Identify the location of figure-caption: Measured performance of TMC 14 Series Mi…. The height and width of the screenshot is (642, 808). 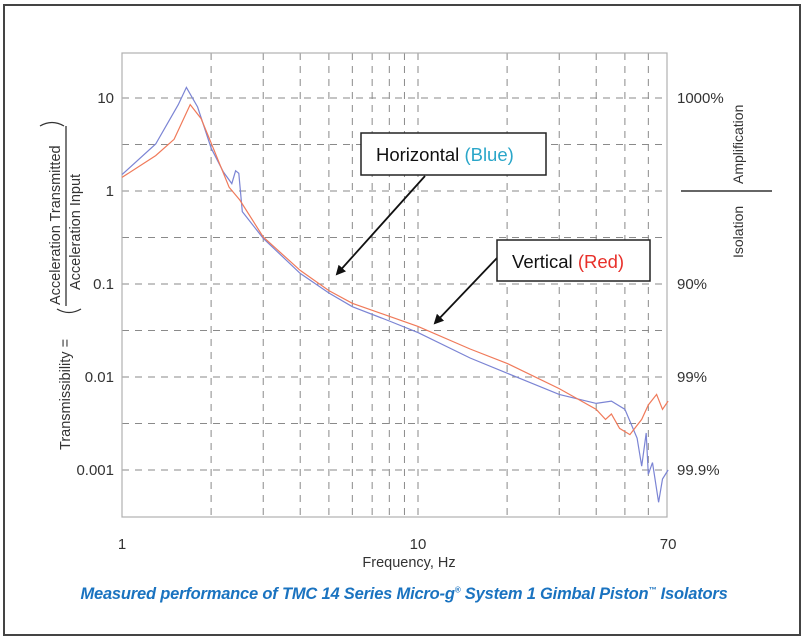
(404, 594).